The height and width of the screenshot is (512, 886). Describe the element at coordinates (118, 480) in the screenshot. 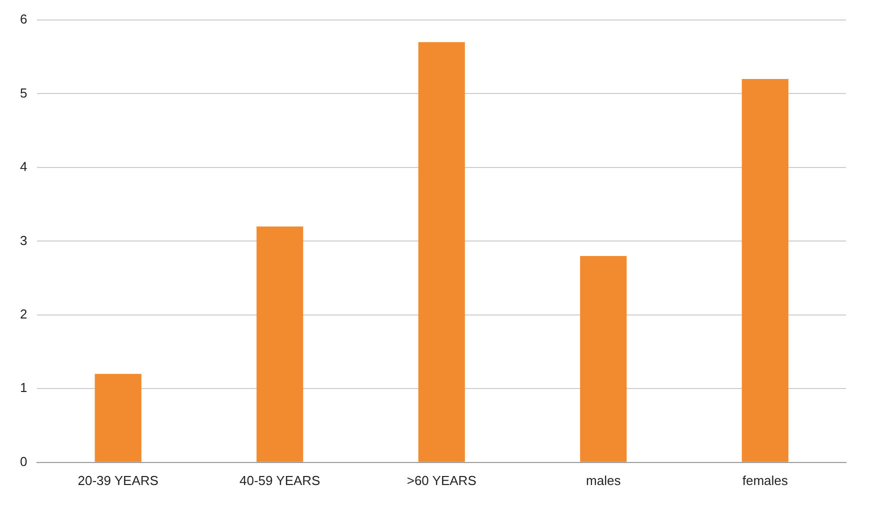

I see `x-tick-label: 20-39 YEARS` at that location.